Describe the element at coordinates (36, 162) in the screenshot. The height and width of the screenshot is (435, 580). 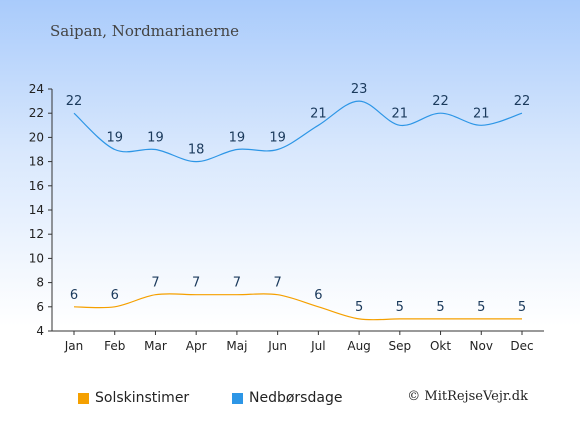
I see `y-tick-label: 18` at that location.